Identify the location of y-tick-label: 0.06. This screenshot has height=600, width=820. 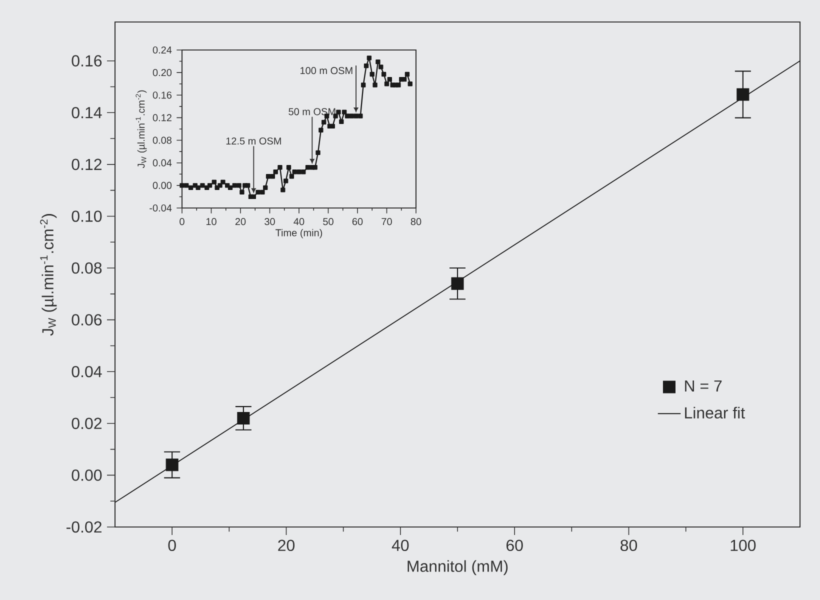
(87, 320).